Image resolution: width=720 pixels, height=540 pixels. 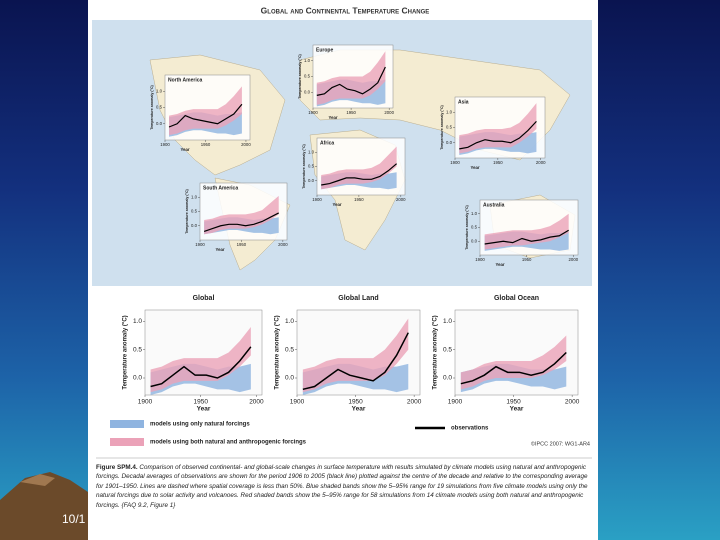 I want to click on mountain-highlight, so click(x=37, y=480).